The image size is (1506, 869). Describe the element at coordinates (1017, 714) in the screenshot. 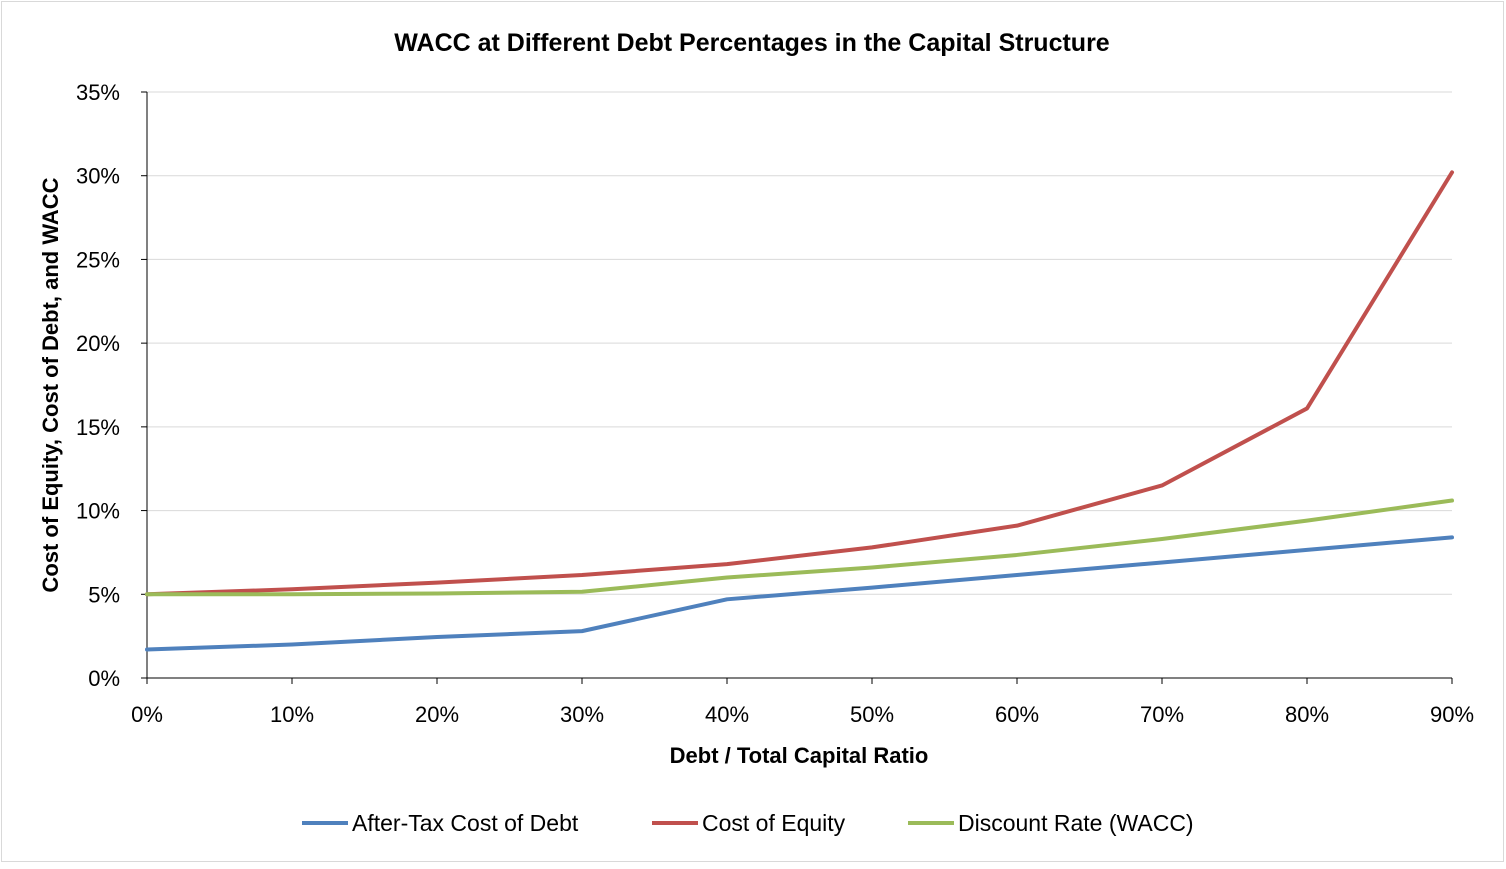

I see `x-tick-label: 60%` at that location.